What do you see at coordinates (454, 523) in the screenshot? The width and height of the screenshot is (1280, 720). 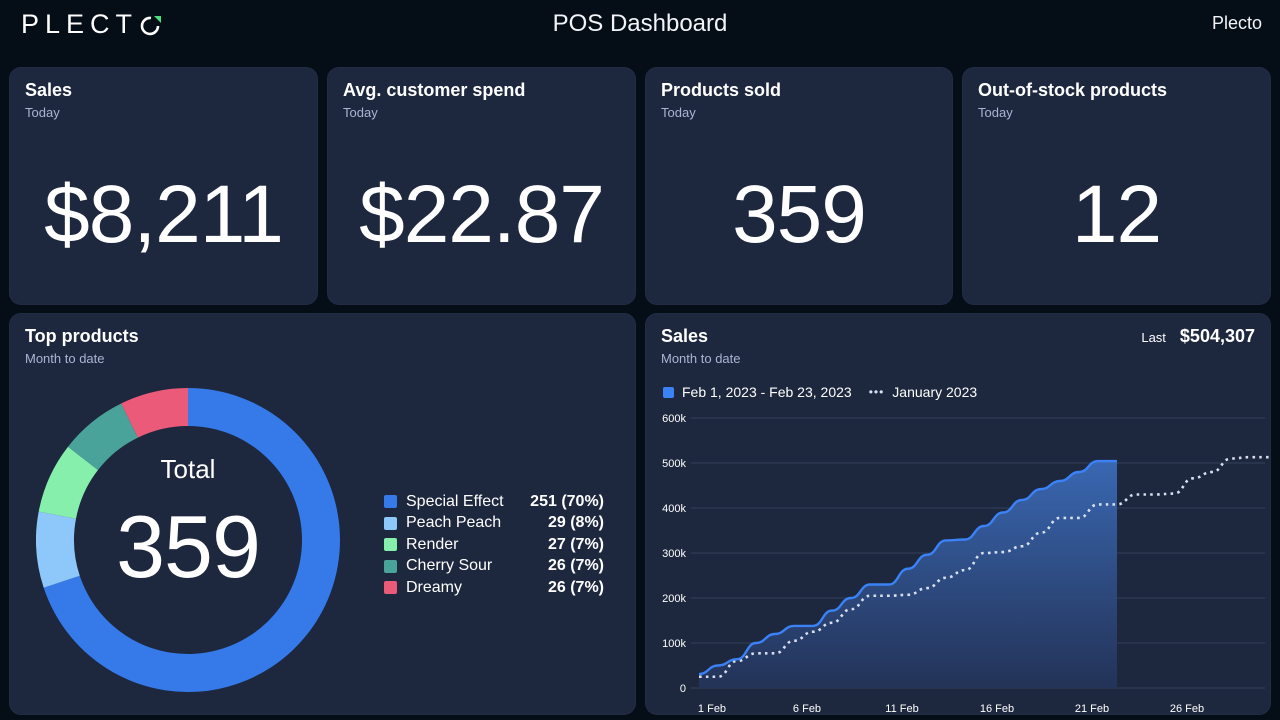 I see `legend-name: Peach Peach` at bounding box center [454, 523].